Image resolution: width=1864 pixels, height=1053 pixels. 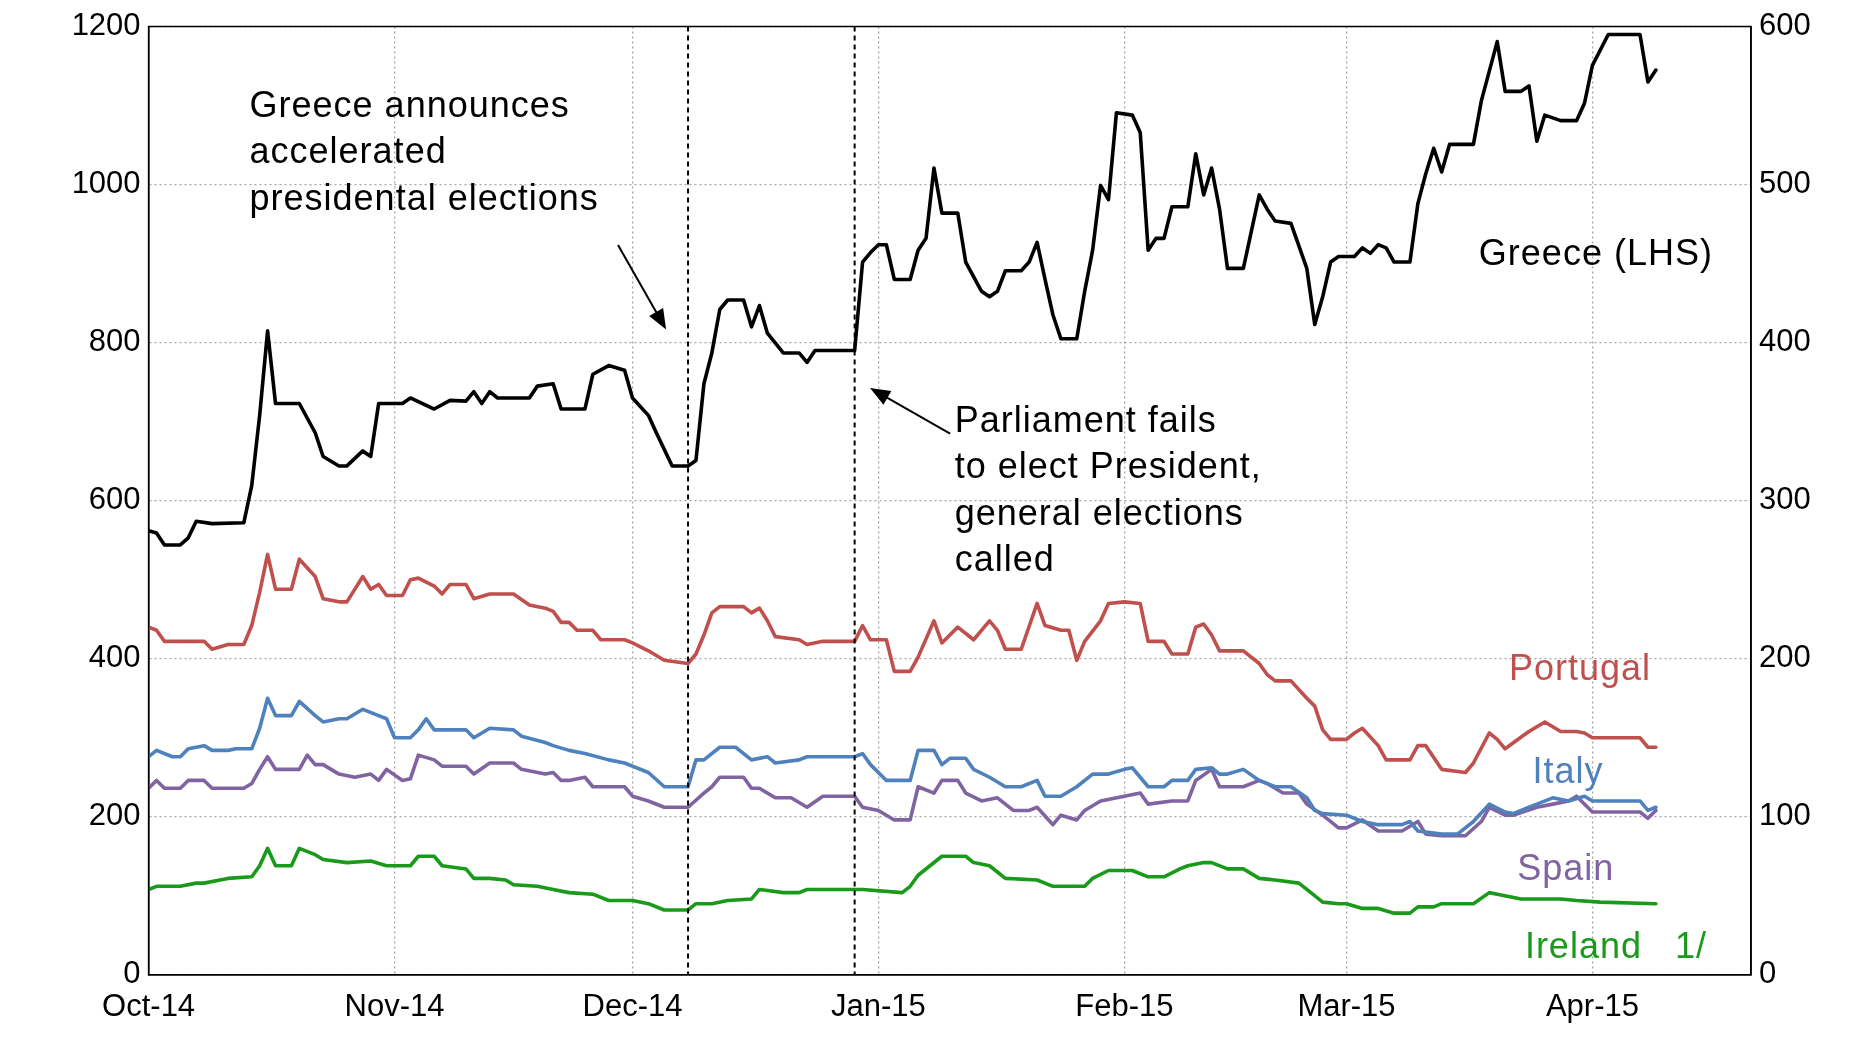 What do you see at coordinates (106, 183) in the screenshot?
I see `y-tick-label: 1000` at bounding box center [106, 183].